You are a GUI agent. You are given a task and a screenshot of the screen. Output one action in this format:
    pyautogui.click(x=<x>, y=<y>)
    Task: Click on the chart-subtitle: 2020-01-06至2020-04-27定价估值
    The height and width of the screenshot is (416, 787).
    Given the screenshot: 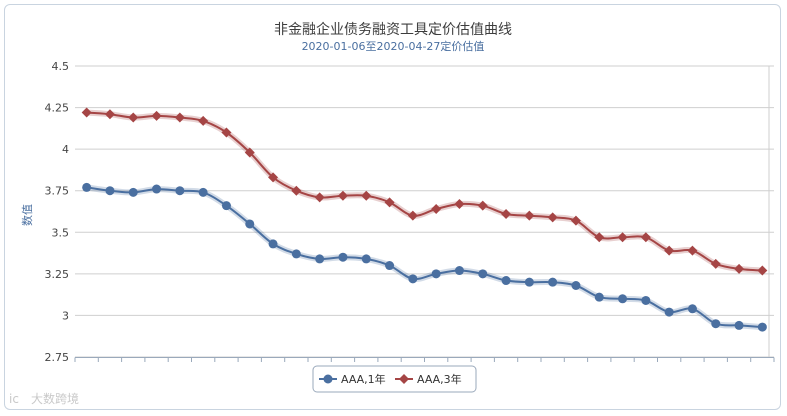 What is the action you would take?
    pyautogui.click(x=393, y=46)
    